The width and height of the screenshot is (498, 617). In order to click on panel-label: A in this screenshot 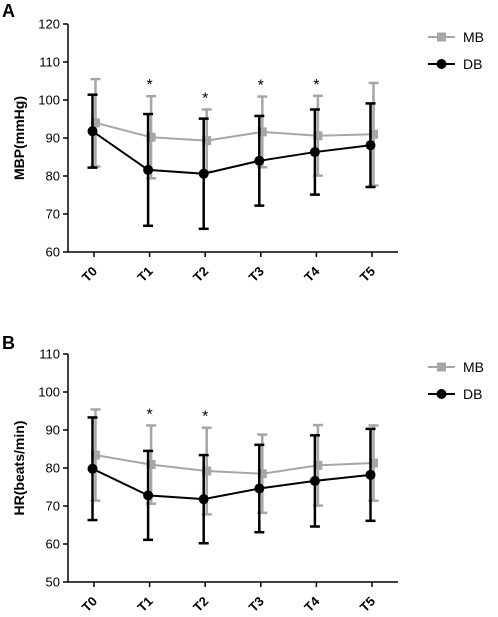, I will do `click(8, 11)`.